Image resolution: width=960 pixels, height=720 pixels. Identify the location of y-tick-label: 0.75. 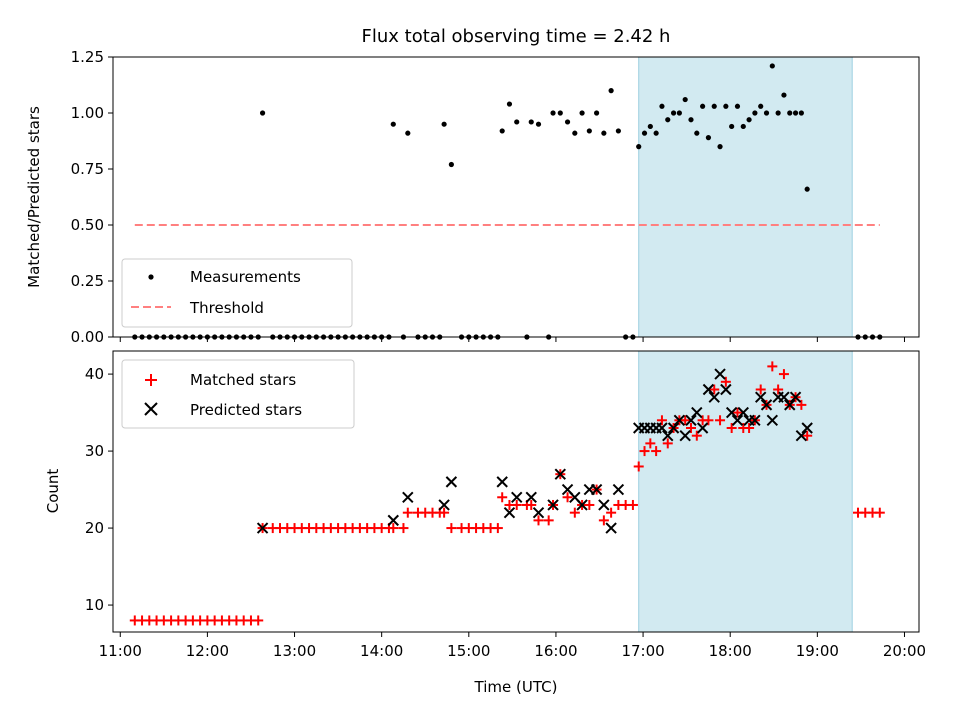
(87, 169).